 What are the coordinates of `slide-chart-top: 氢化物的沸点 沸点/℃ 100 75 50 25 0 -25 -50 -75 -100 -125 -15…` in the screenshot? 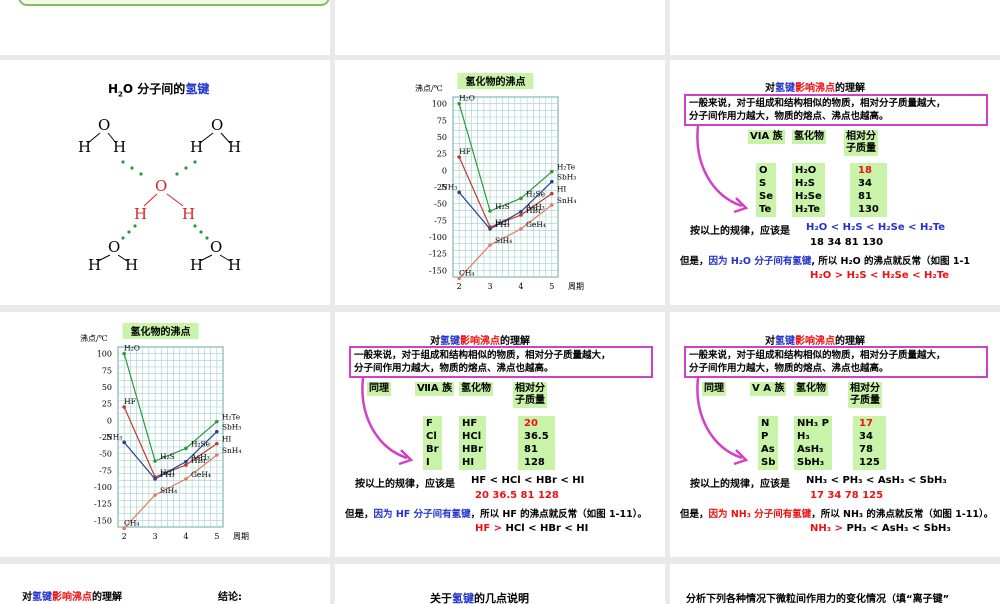 It's located at (500, 182).